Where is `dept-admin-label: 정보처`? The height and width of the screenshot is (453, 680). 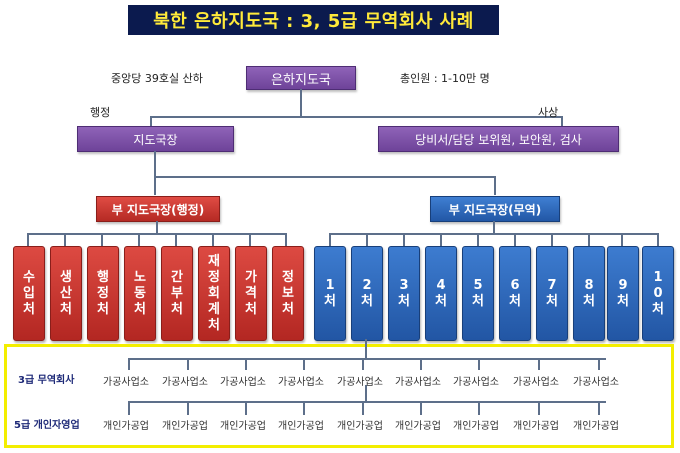 dept-admin-label: 정보처 is located at coordinates (288, 293).